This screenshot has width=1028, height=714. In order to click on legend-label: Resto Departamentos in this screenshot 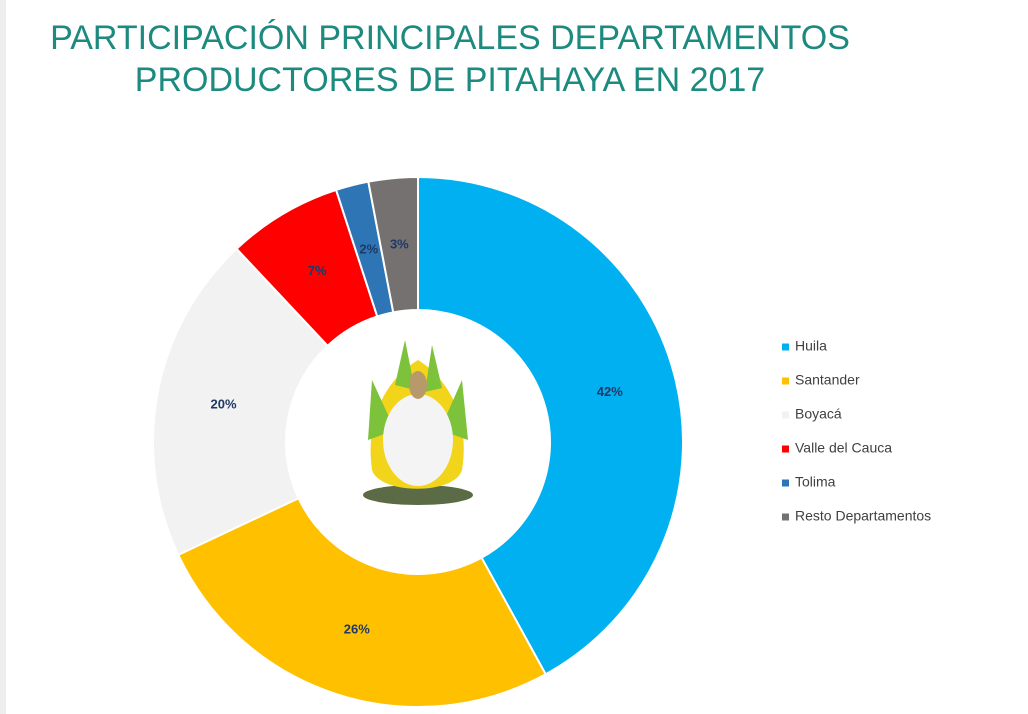, I will do `click(863, 516)`.